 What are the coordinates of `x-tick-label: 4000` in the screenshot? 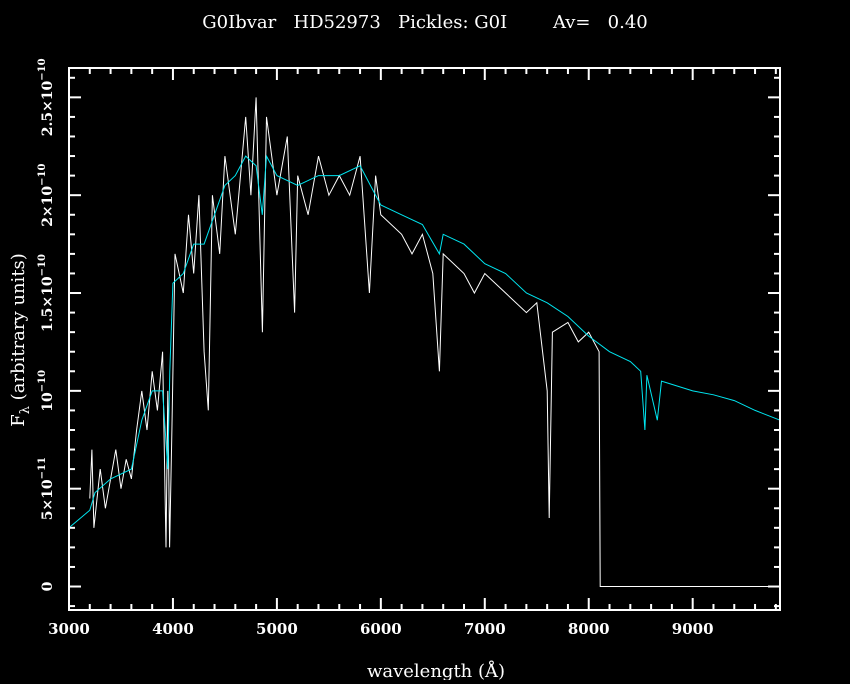 It's located at (173, 629).